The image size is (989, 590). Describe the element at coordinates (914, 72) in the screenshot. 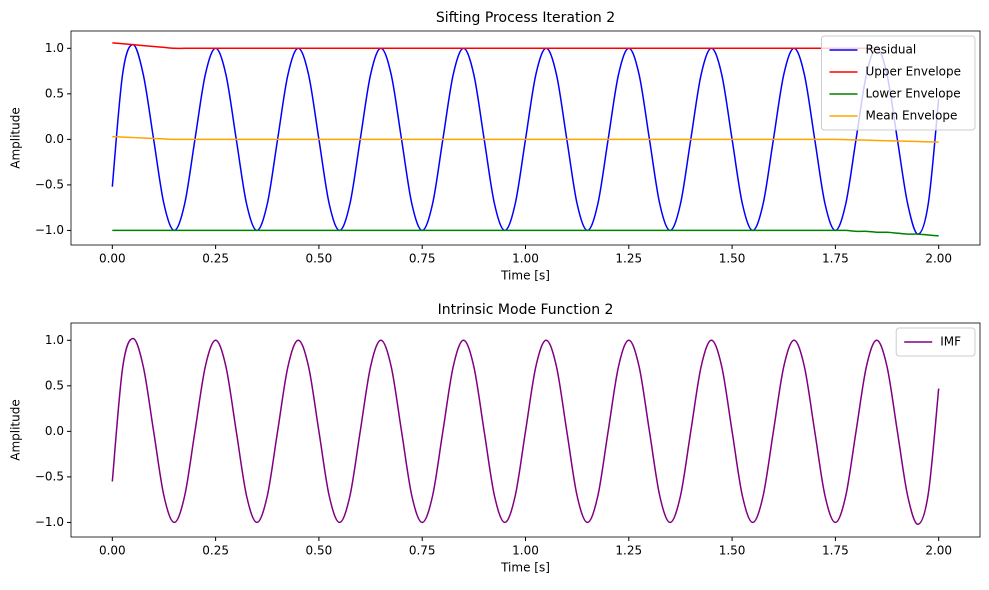

I see `legend-label: Upper Envelope` at that location.